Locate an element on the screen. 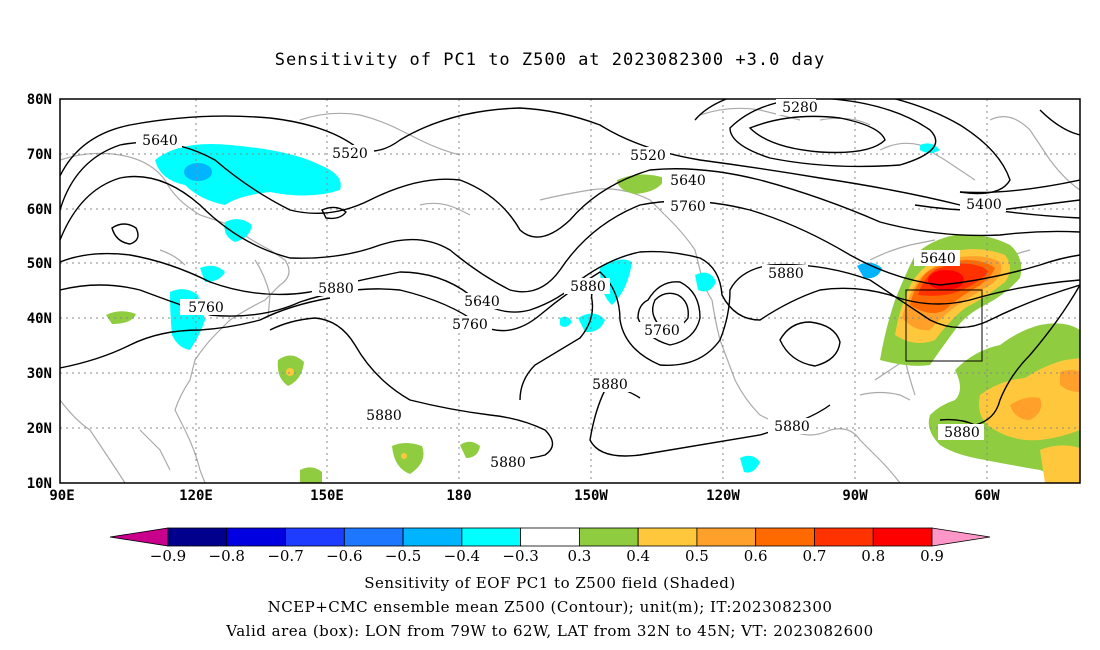  colorbar-label: 0.5 is located at coordinates (697, 556).